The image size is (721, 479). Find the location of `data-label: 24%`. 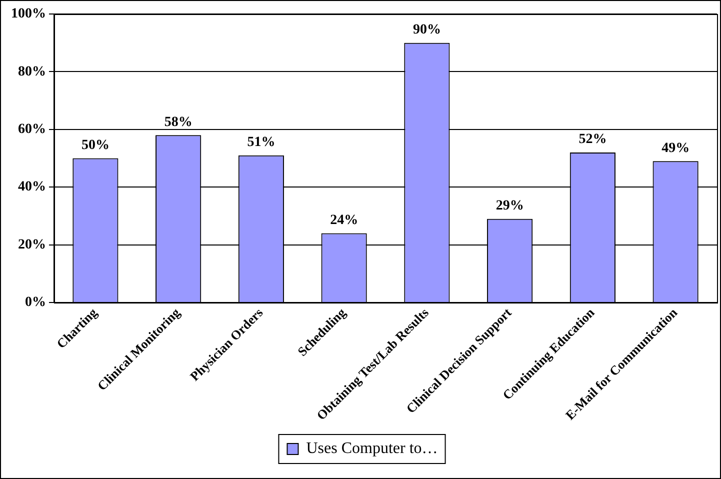

data-label: 24% is located at coordinates (344, 220).